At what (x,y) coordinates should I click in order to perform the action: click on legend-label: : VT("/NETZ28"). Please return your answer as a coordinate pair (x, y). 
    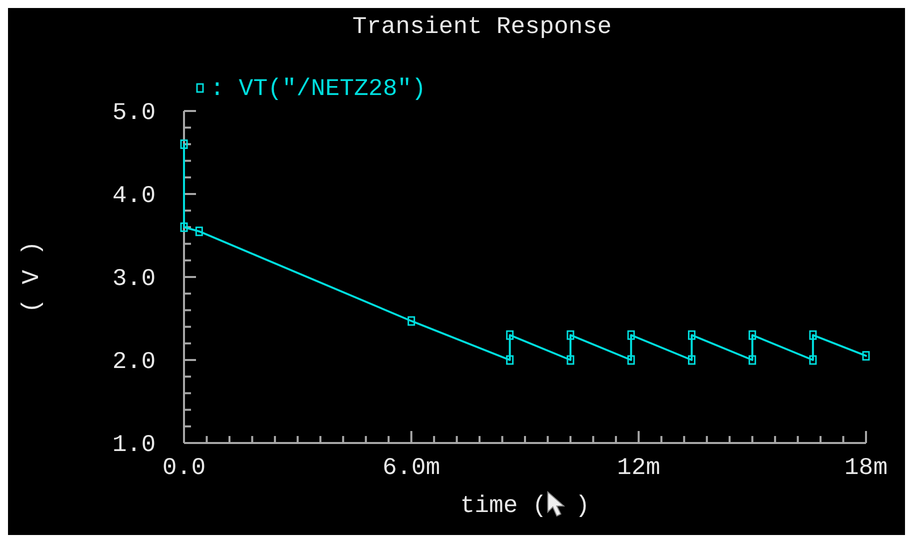
    Looking at the image, I should click on (318, 89).